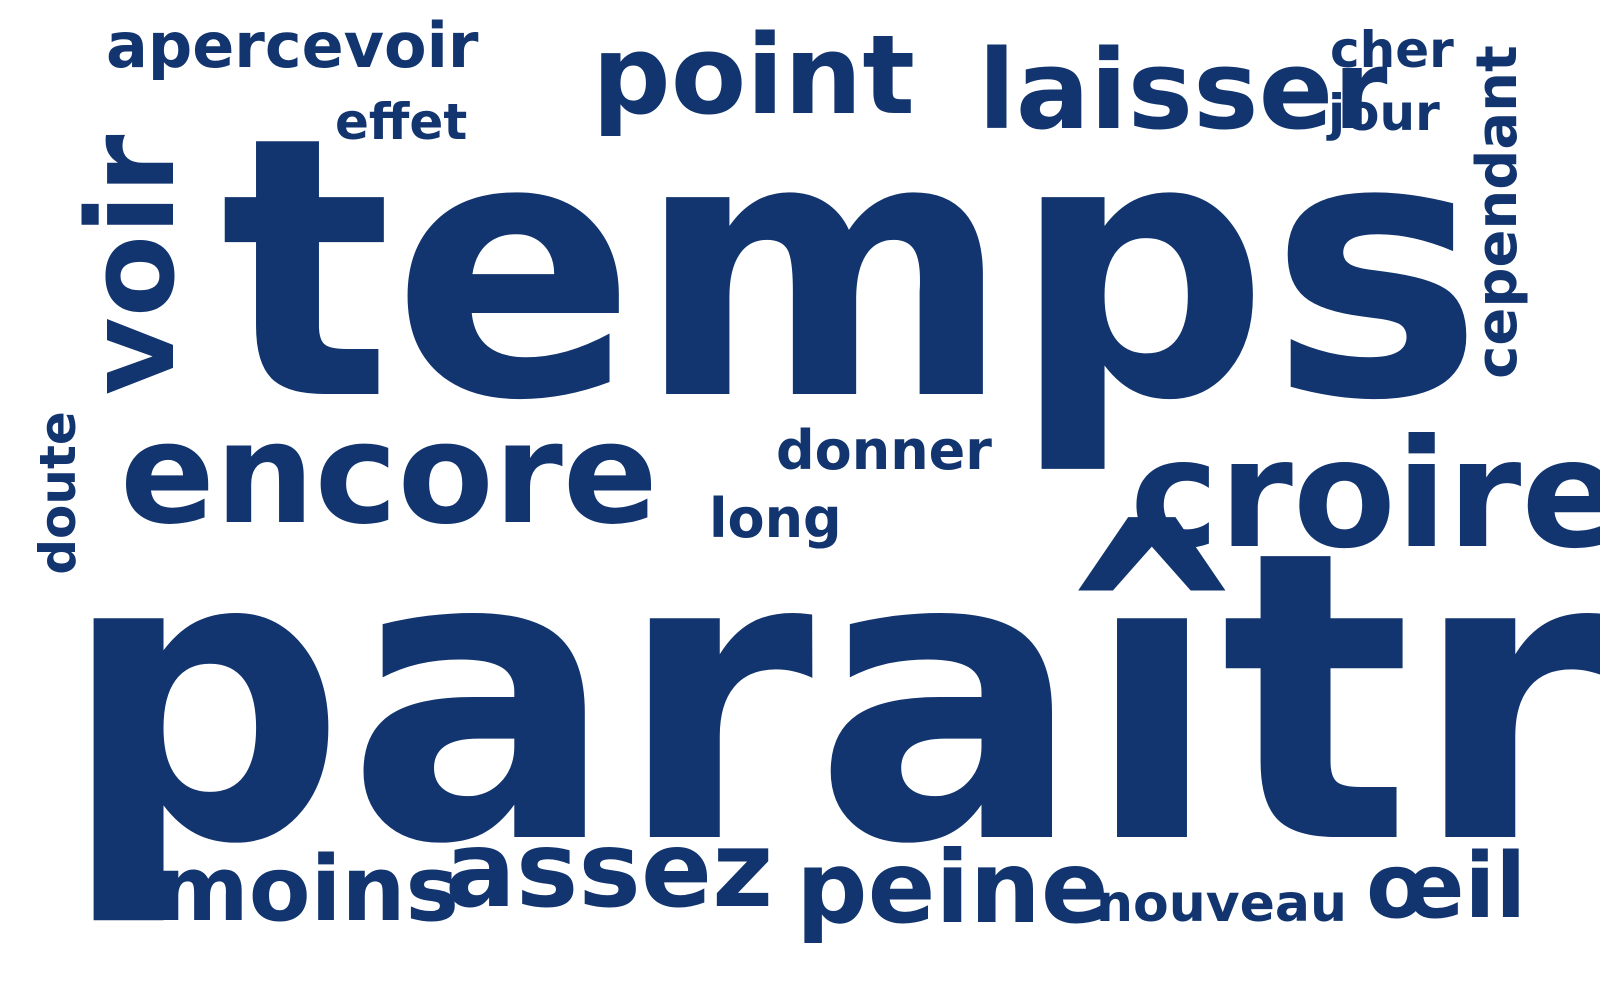 This screenshot has width=1600, height=1000. What do you see at coordinates (1446, 886) in the screenshot?
I see `word-oeil: œil` at bounding box center [1446, 886].